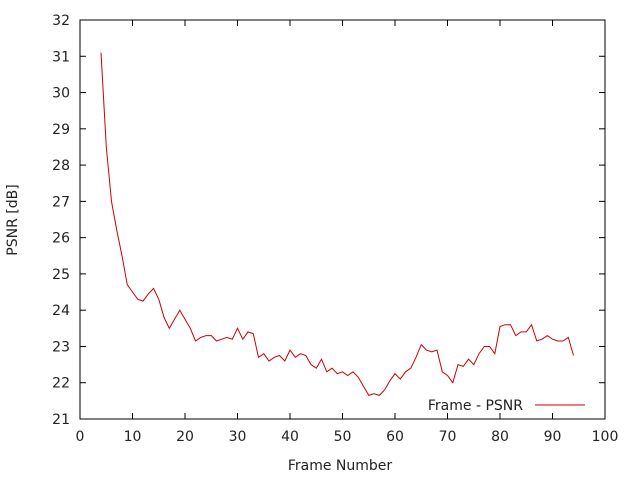  Describe the element at coordinates (61, 384) in the screenshot. I see `y-tick-label: 22` at that location.